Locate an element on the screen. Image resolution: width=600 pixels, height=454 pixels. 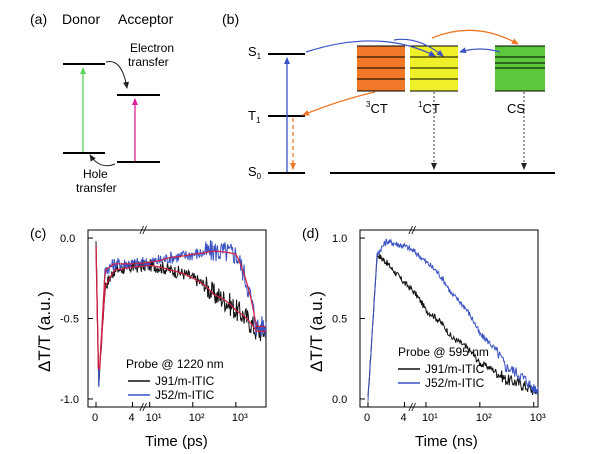
panel-c-ytick-label-0: 0.0 is located at coordinates (67, 239).